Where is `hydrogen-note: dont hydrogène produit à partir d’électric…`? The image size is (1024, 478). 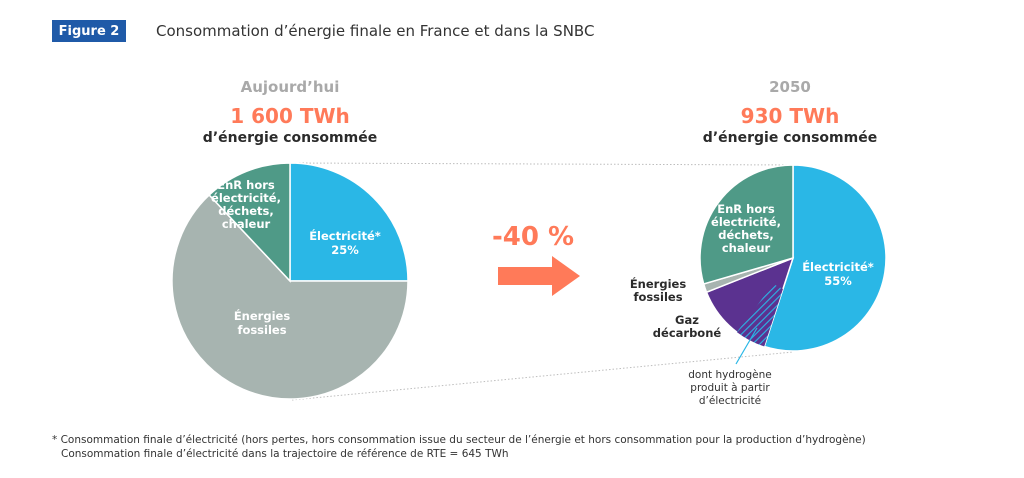 hydrogen-note: dont hydrogène produit à partir d’électric… is located at coordinates (729, 388).